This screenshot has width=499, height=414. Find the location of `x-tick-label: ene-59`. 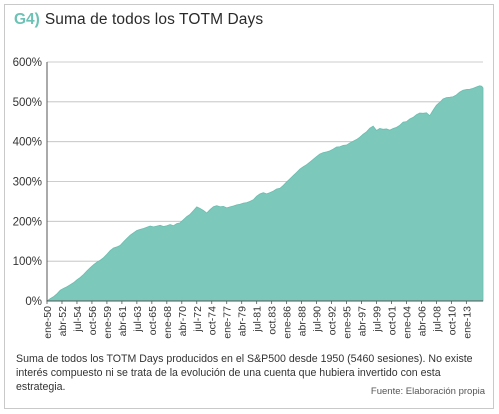

x-tick-label: ene-59 is located at coordinates (108, 322).